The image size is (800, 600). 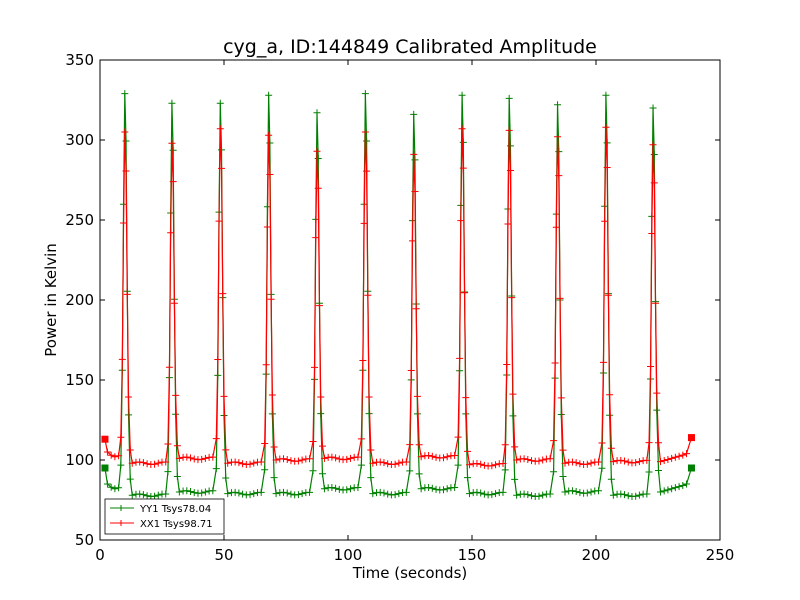 What do you see at coordinates (720, 555) in the screenshot?
I see `x-tick-label: 250` at bounding box center [720, 555].